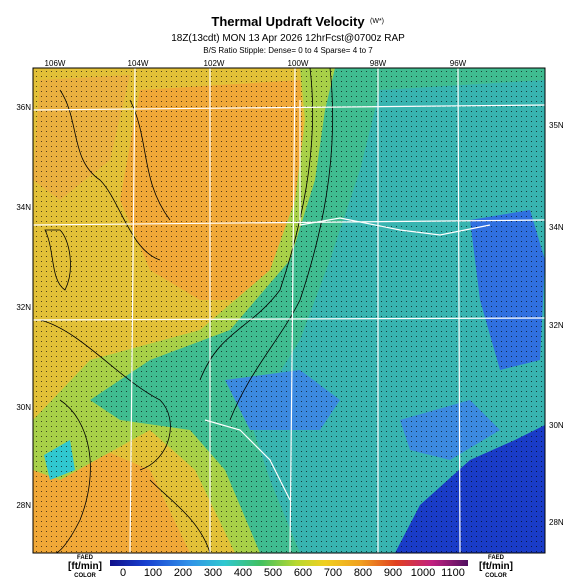 This screenshot has height=584, width=579. I want to click on colorbar-tick-label: 1000, so click(423, 573).